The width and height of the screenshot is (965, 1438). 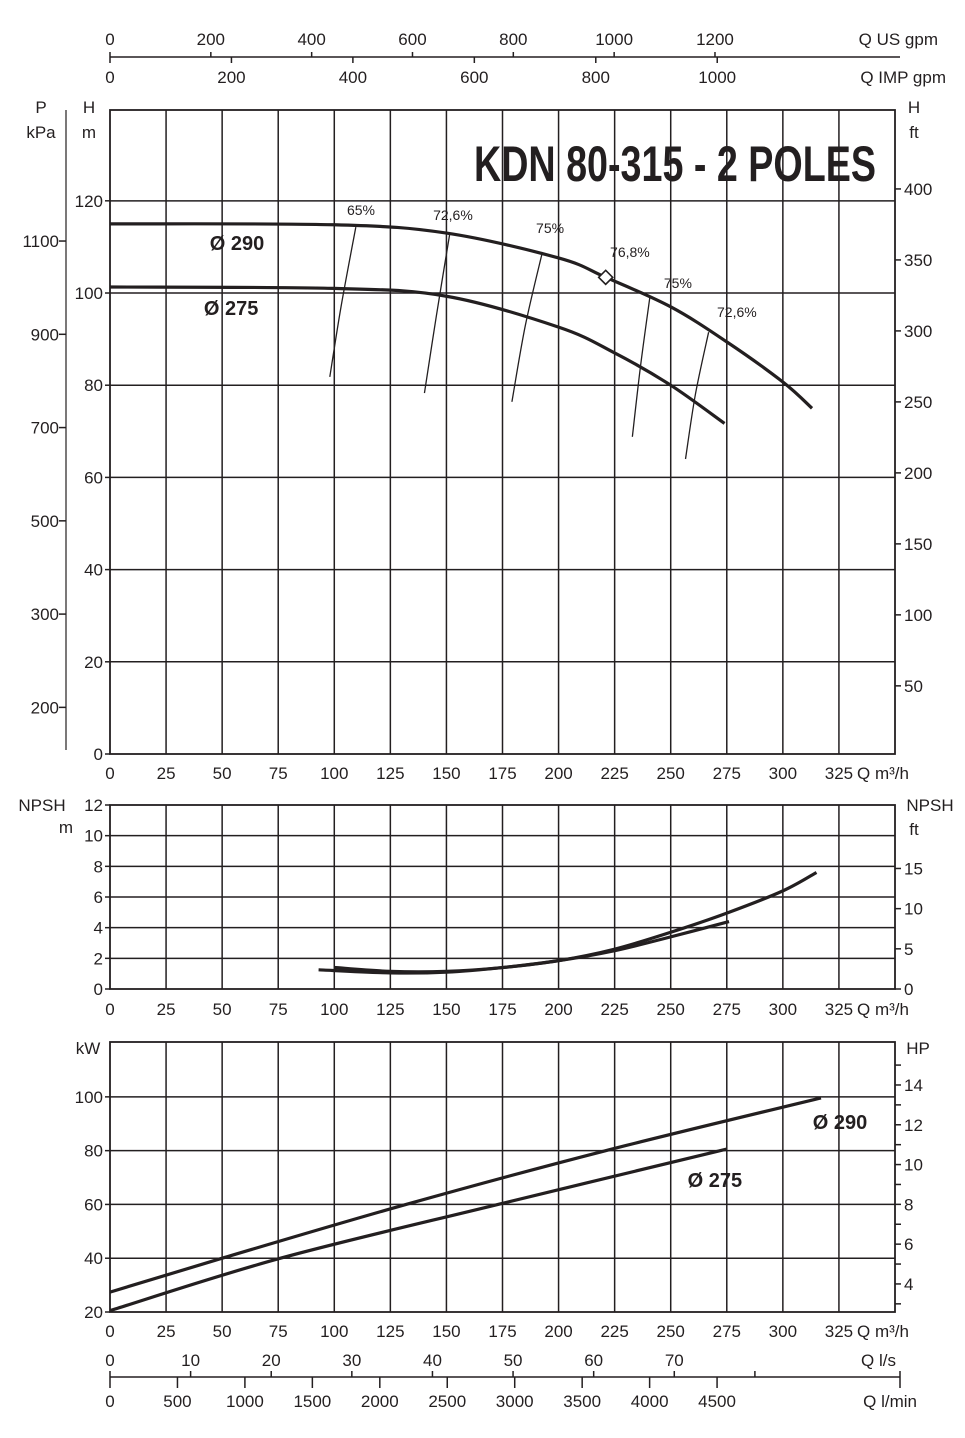 What do you see at coordinates (93, 477) in the screenshot?
I see `head-y-tick-label: 60` at bounding box center [93, 477].